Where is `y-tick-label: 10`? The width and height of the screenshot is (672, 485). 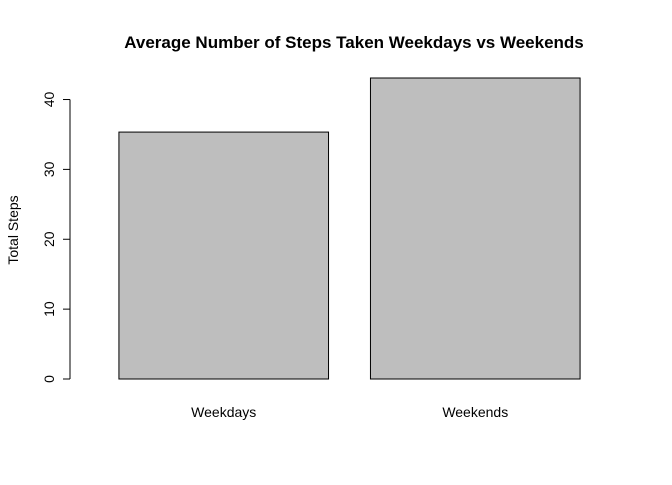 y-tick-label: 10 is located at coordinates (49, 309).